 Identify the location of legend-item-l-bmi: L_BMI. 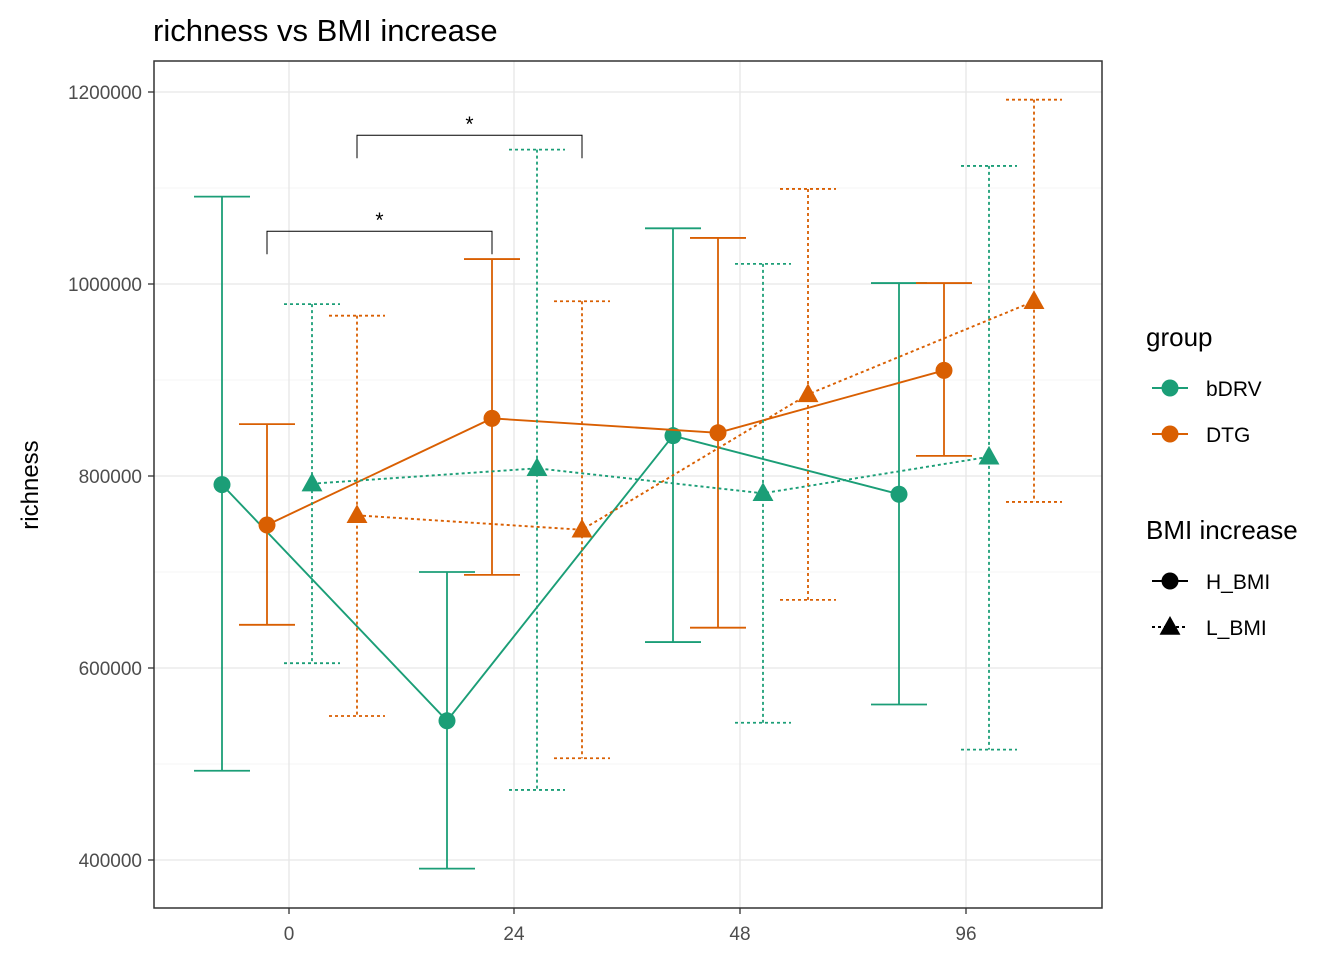
(1209, 628).